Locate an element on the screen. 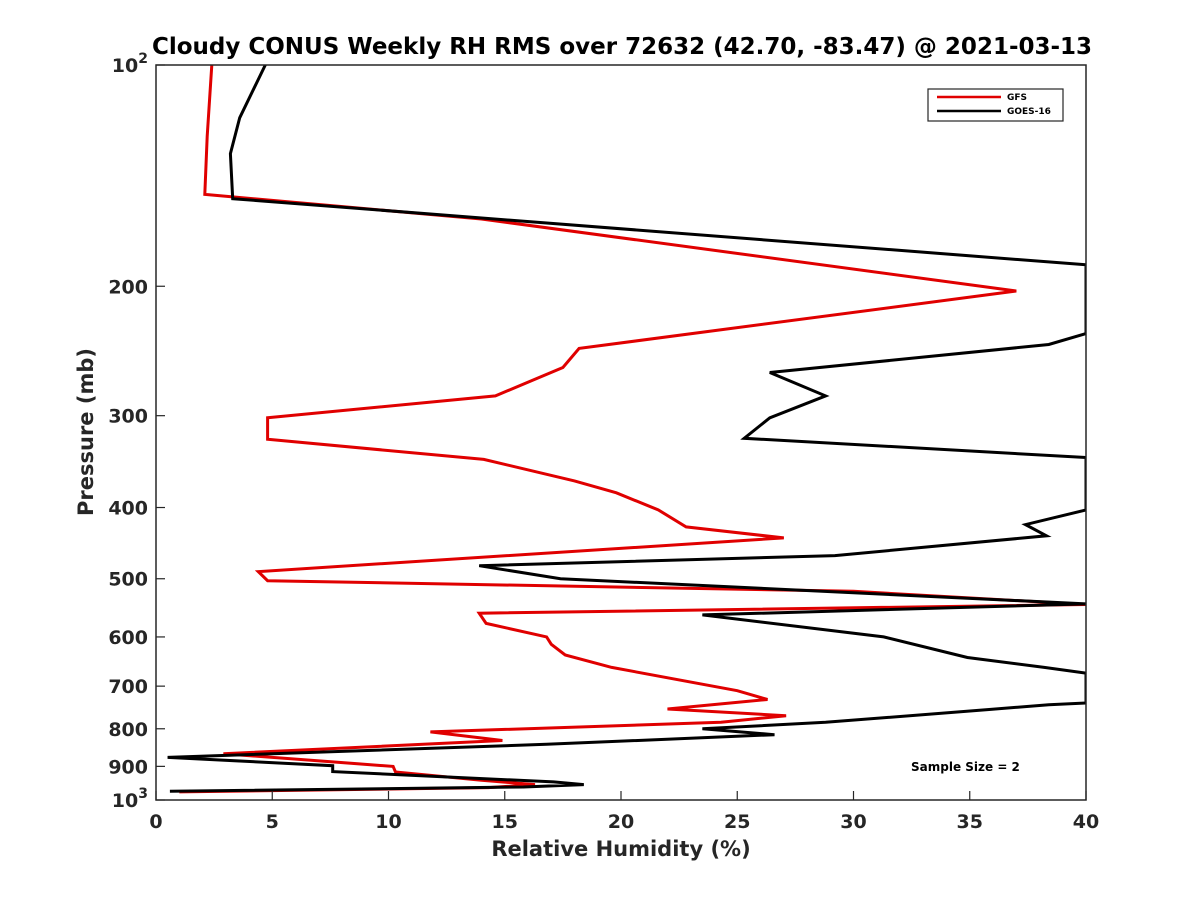 This screenshot has height=900, width=1200. x-tick-label: 20 is located at coordinates (621, 822).